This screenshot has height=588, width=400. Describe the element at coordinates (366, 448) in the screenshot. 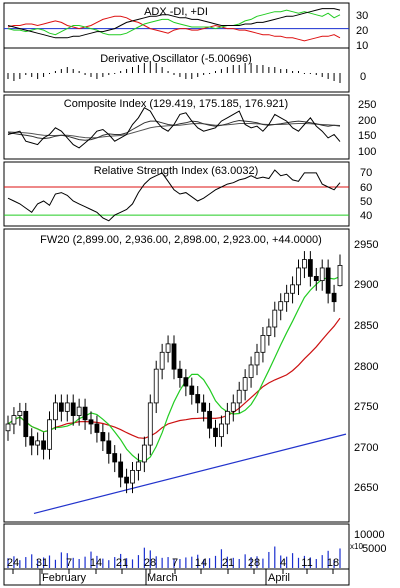

I see `price-y-tick: 2700` at that location.